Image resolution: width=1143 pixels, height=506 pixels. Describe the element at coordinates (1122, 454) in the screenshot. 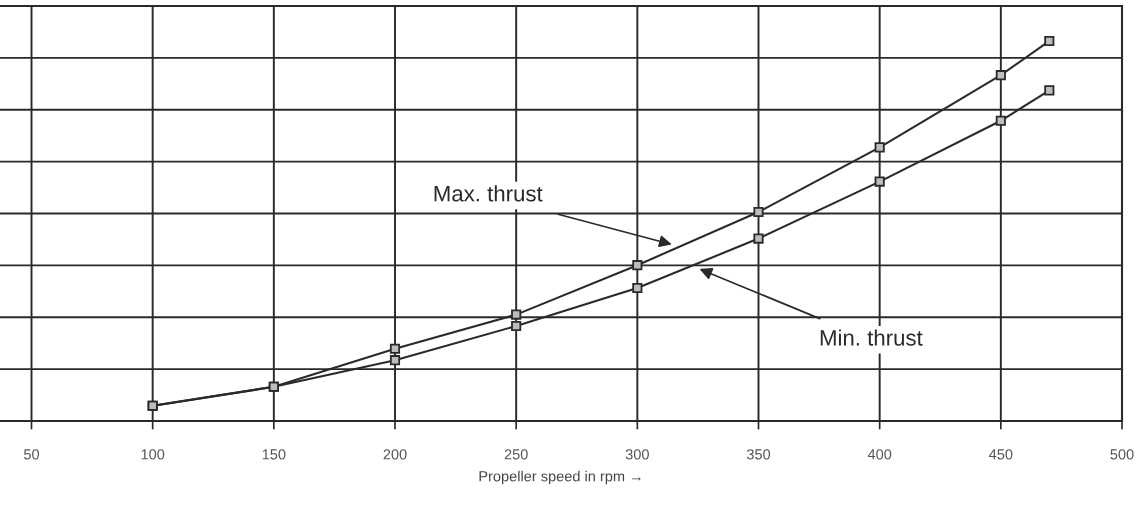

I see `x-tick-label: 500` at that location.